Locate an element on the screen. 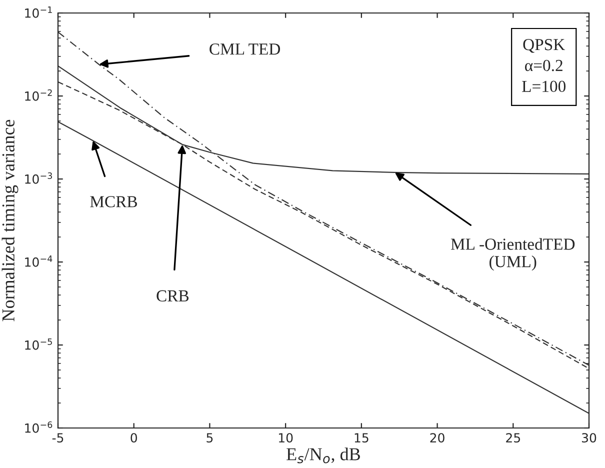 Image resolution: width=605 pixels, height=468 pixels. x-tick-label: 25 is located at coordinates (513, 438).